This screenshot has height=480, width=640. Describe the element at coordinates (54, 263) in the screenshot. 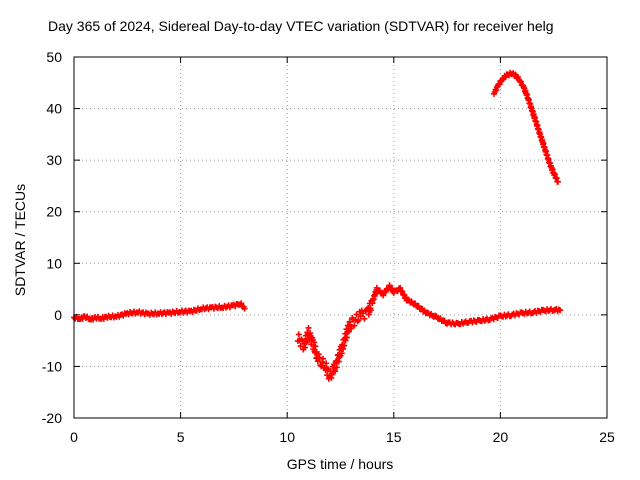

I see `y-tick-label: 10` at that location.